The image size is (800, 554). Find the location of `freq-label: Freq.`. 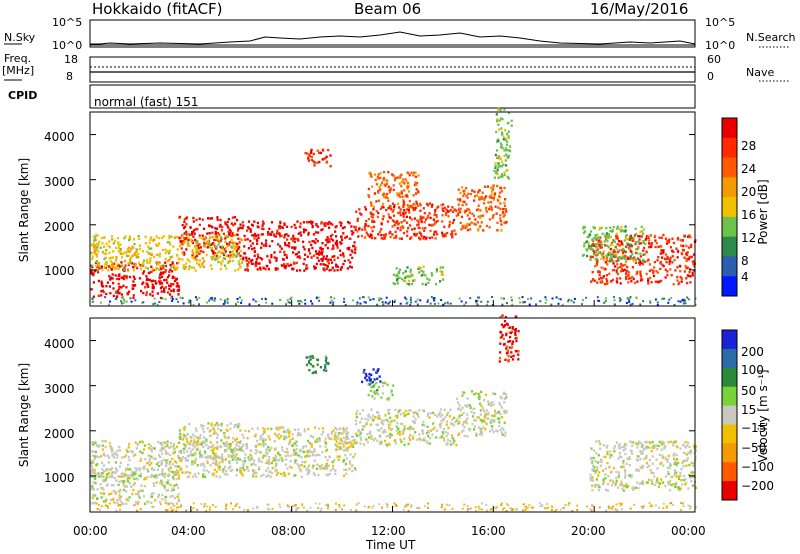

freq-label: Freq. is located at coordinates (18, 58).